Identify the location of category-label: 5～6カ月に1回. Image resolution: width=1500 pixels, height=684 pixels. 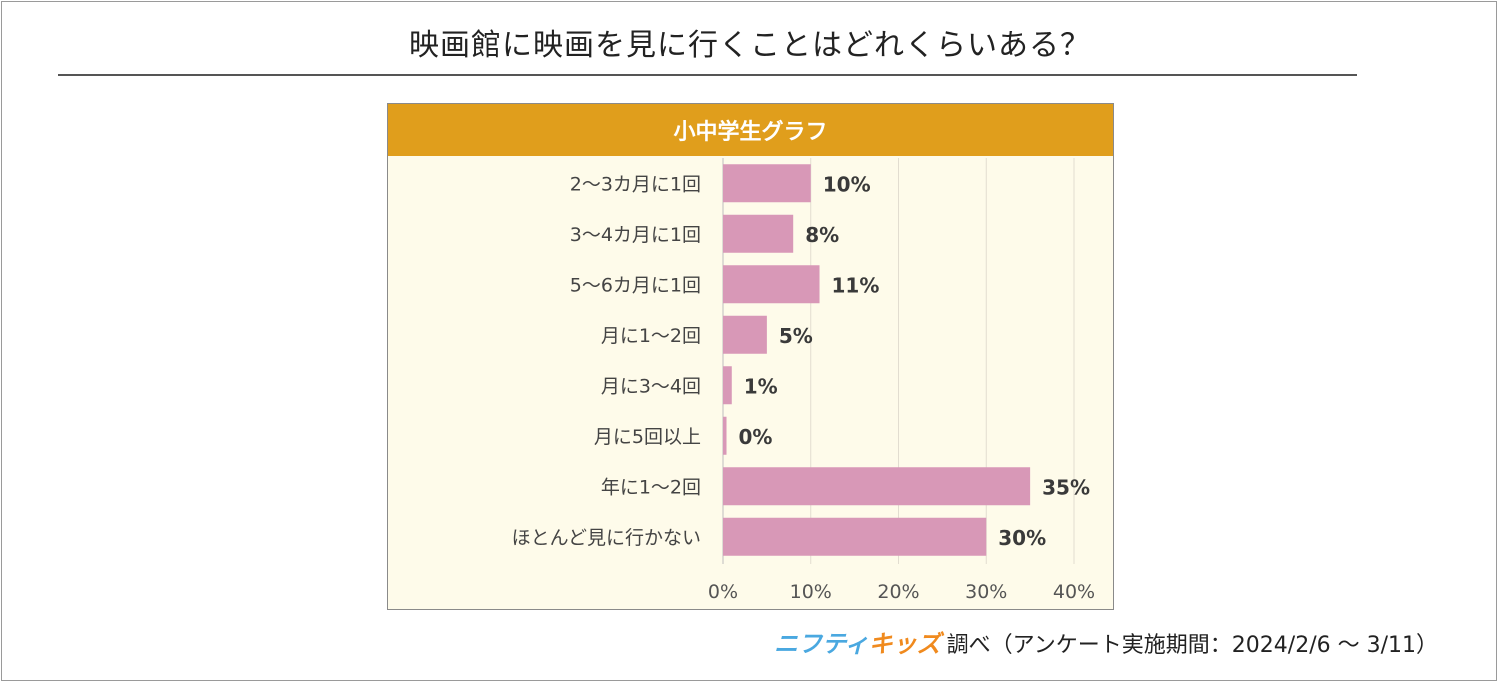
(635, 285).